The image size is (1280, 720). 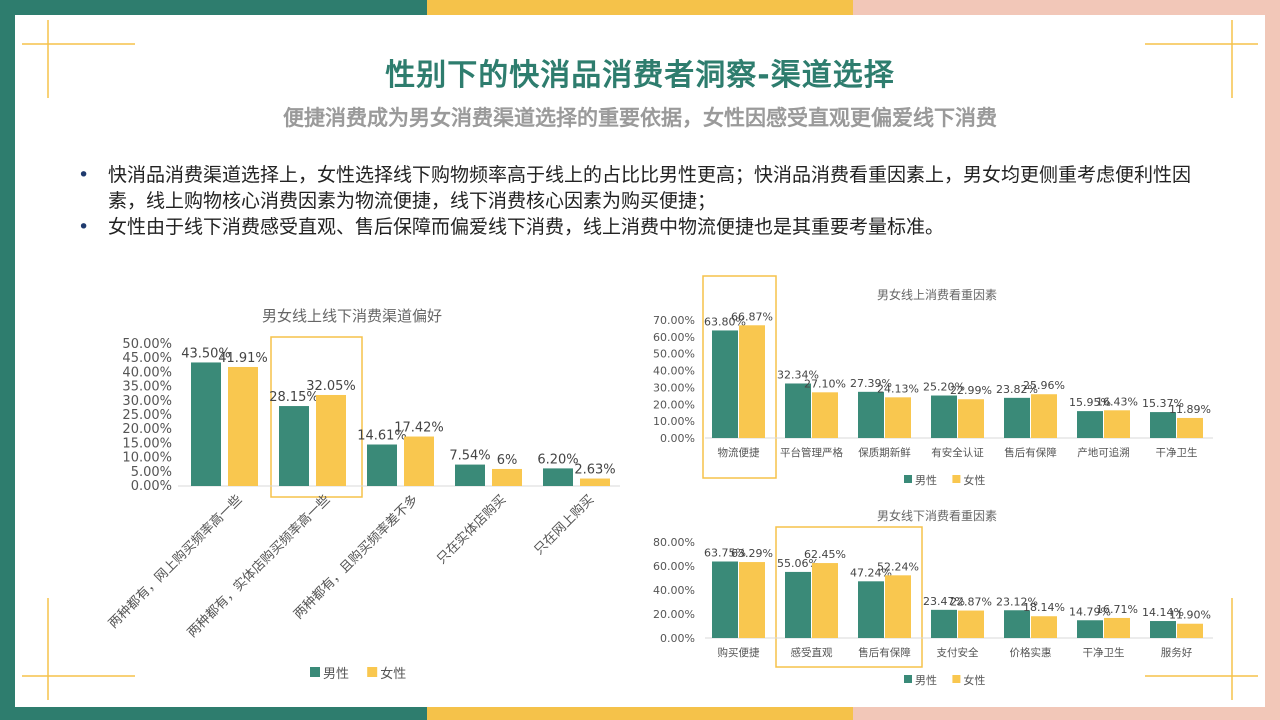 What do you see at coordinates (147, 415) in the screenshot?
I see `y-tick-label: 25.00%` at bounding box center [147, 415].